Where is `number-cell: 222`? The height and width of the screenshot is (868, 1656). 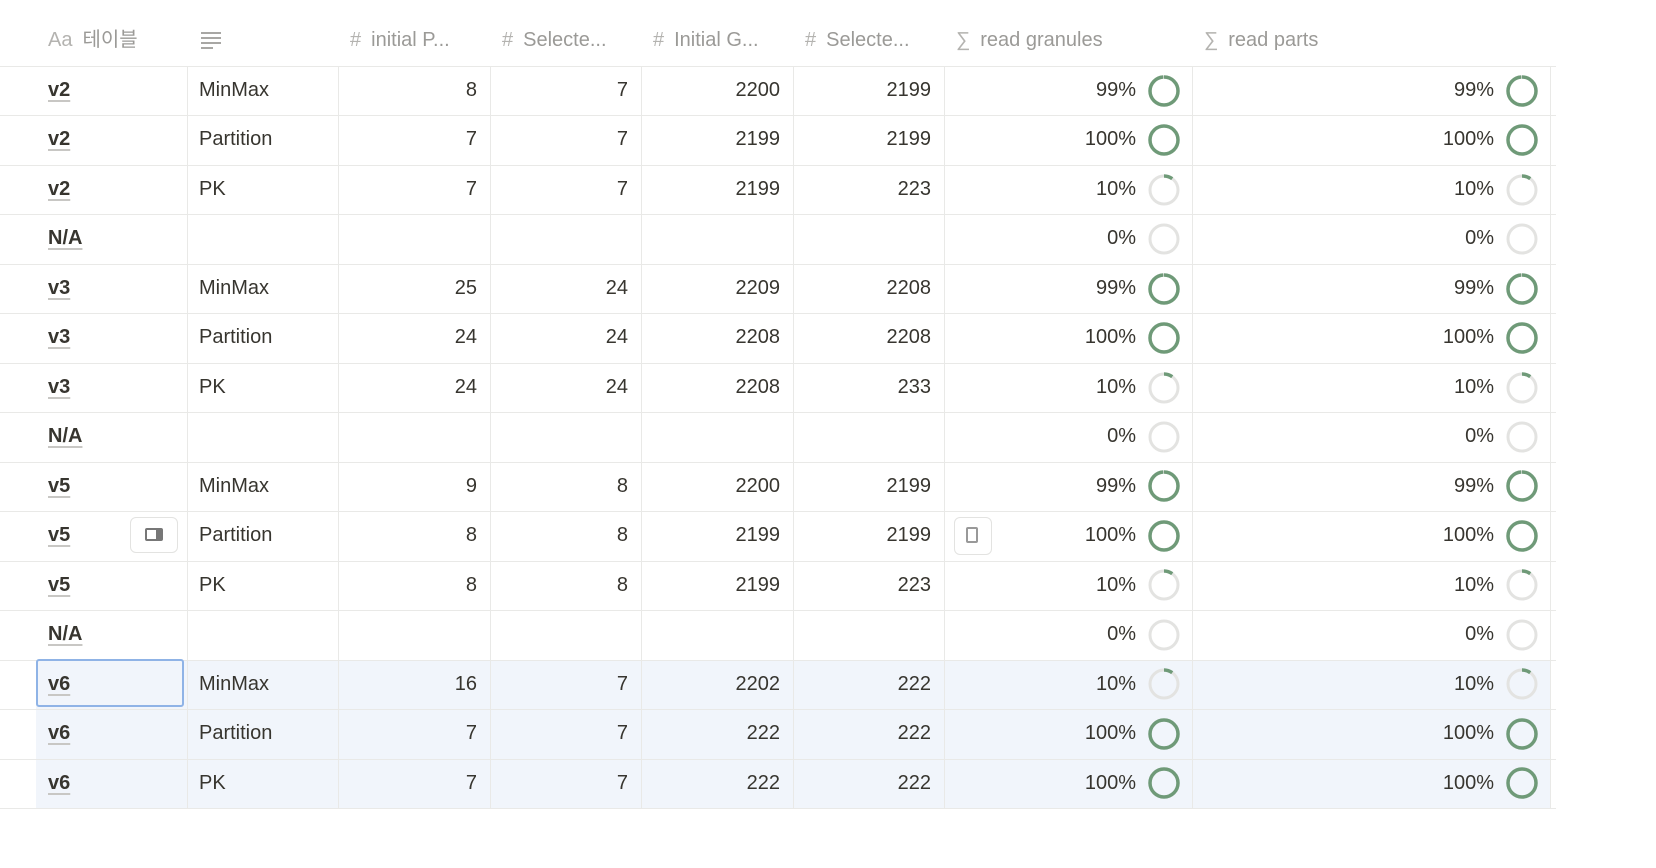
number-cell: 222 is located at coordinates (914, 683).